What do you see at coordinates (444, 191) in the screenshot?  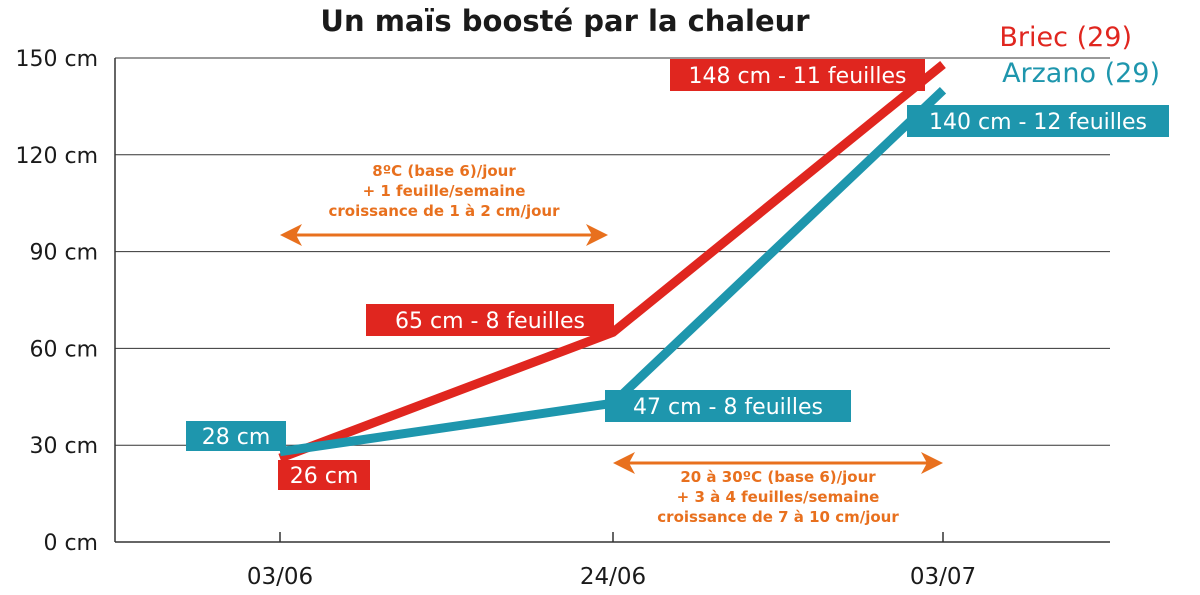 I see `annotation-text: + 1 feuille/semaine` at bounding box center [444, 191].